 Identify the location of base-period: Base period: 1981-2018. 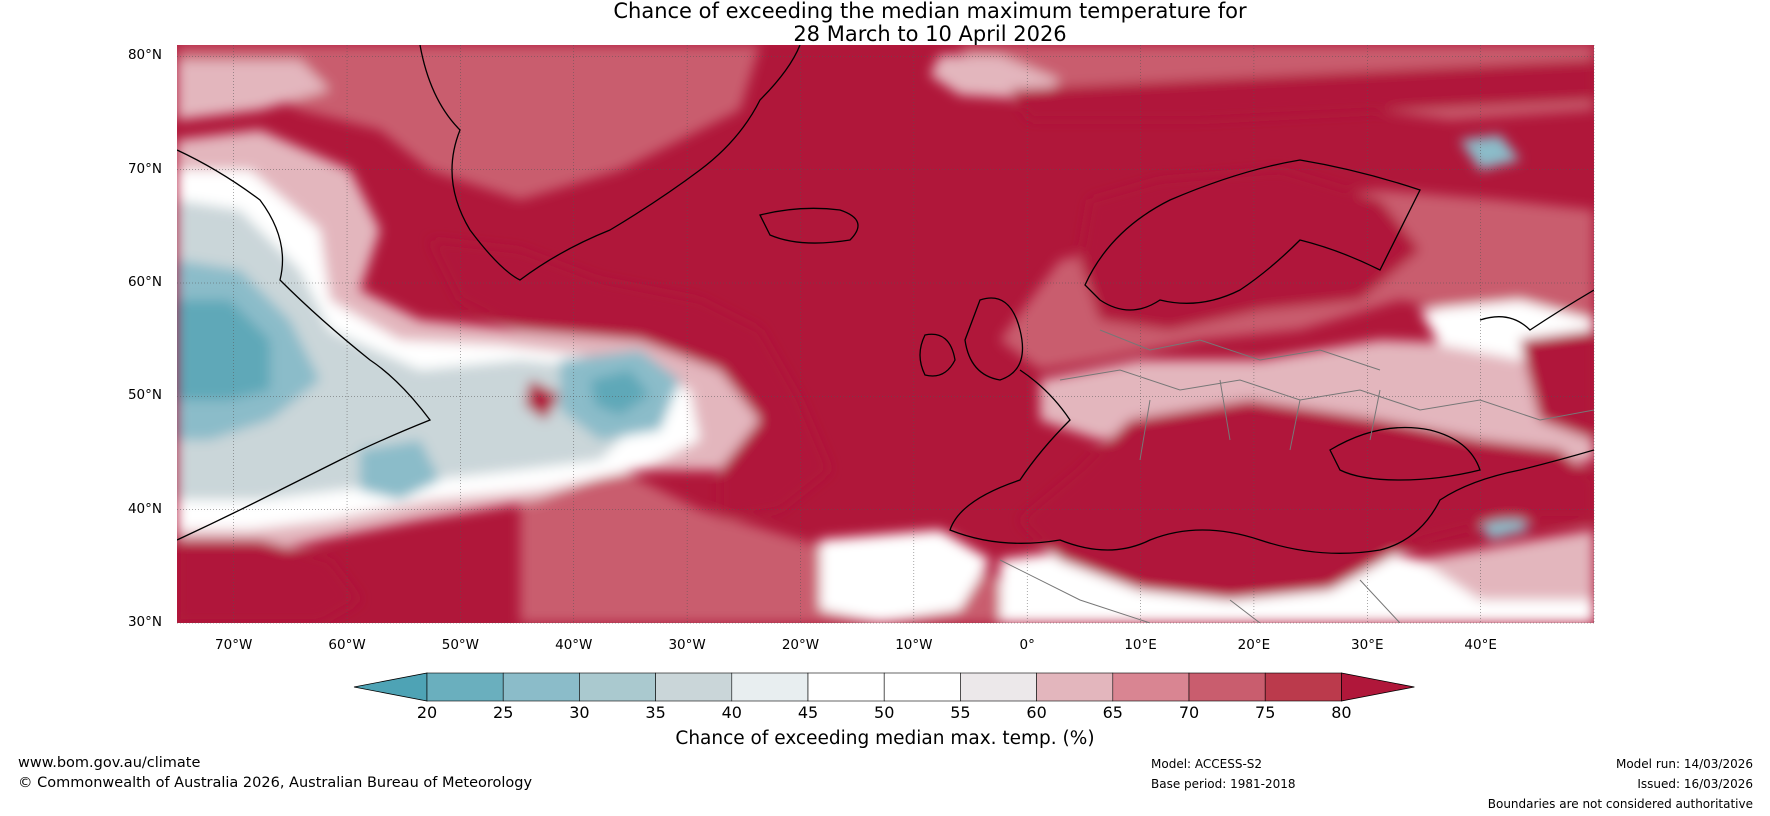
(1223, 784).